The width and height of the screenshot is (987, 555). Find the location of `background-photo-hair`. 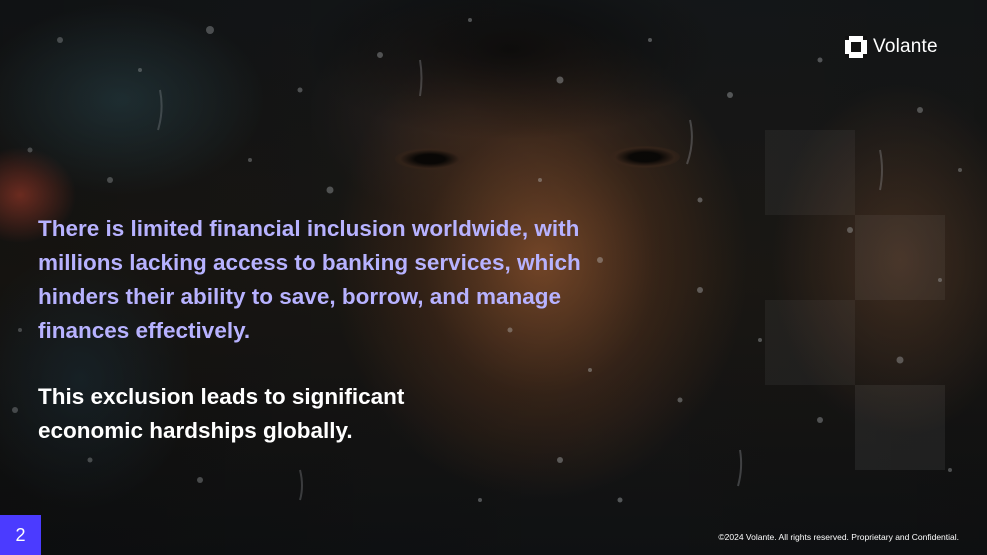

background-photo-hair is located at coordinates (510, 70).